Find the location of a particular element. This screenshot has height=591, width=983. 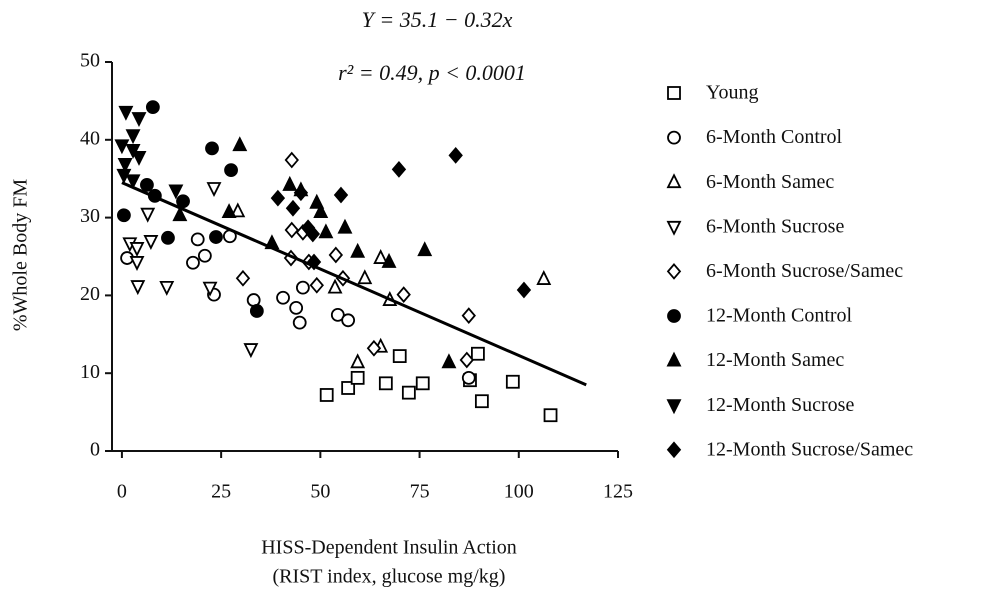

x-tick-label: 25 is located at coordinates (221, 492).